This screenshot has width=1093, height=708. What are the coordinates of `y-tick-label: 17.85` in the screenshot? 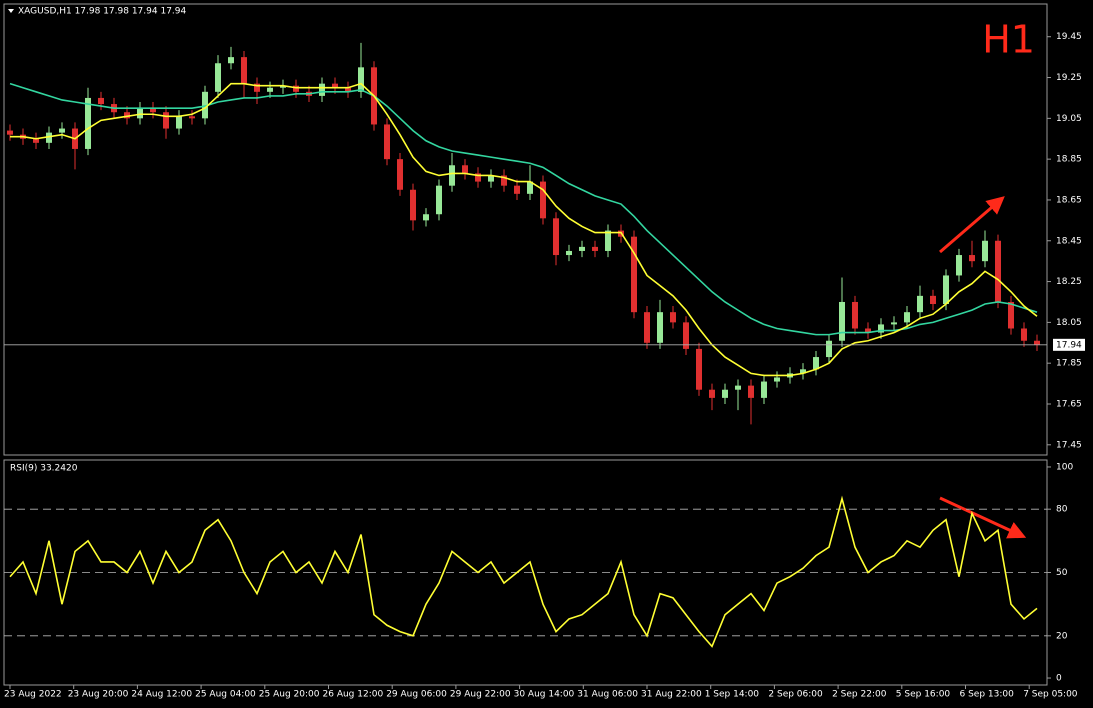 It's located at (1069, 364).